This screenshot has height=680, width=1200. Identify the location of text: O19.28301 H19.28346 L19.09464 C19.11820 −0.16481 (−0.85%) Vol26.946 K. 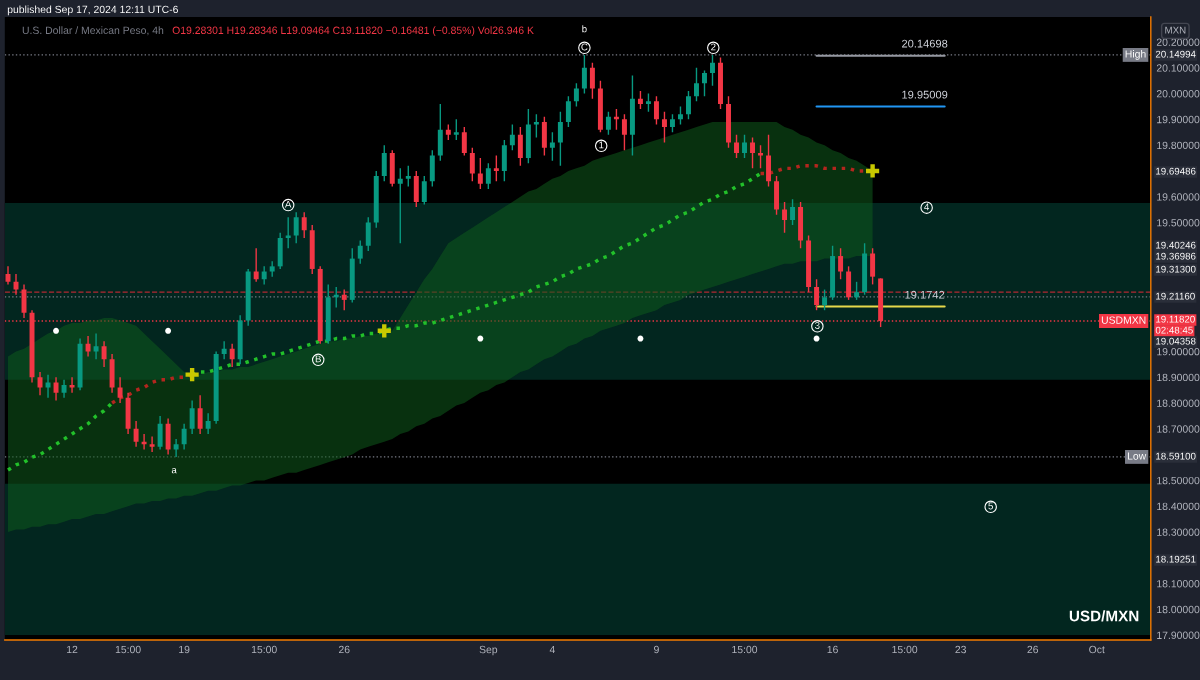
(353, 31).